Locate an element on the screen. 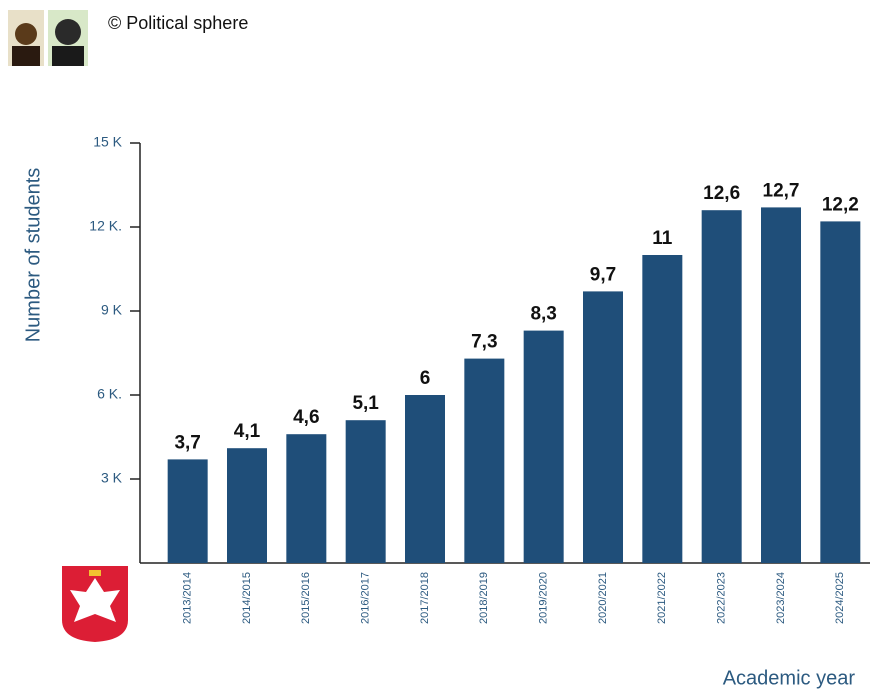 This screenshot has width=870, height=690. x-tick-label: 2023/2024 is located at coordinates (781, 598).